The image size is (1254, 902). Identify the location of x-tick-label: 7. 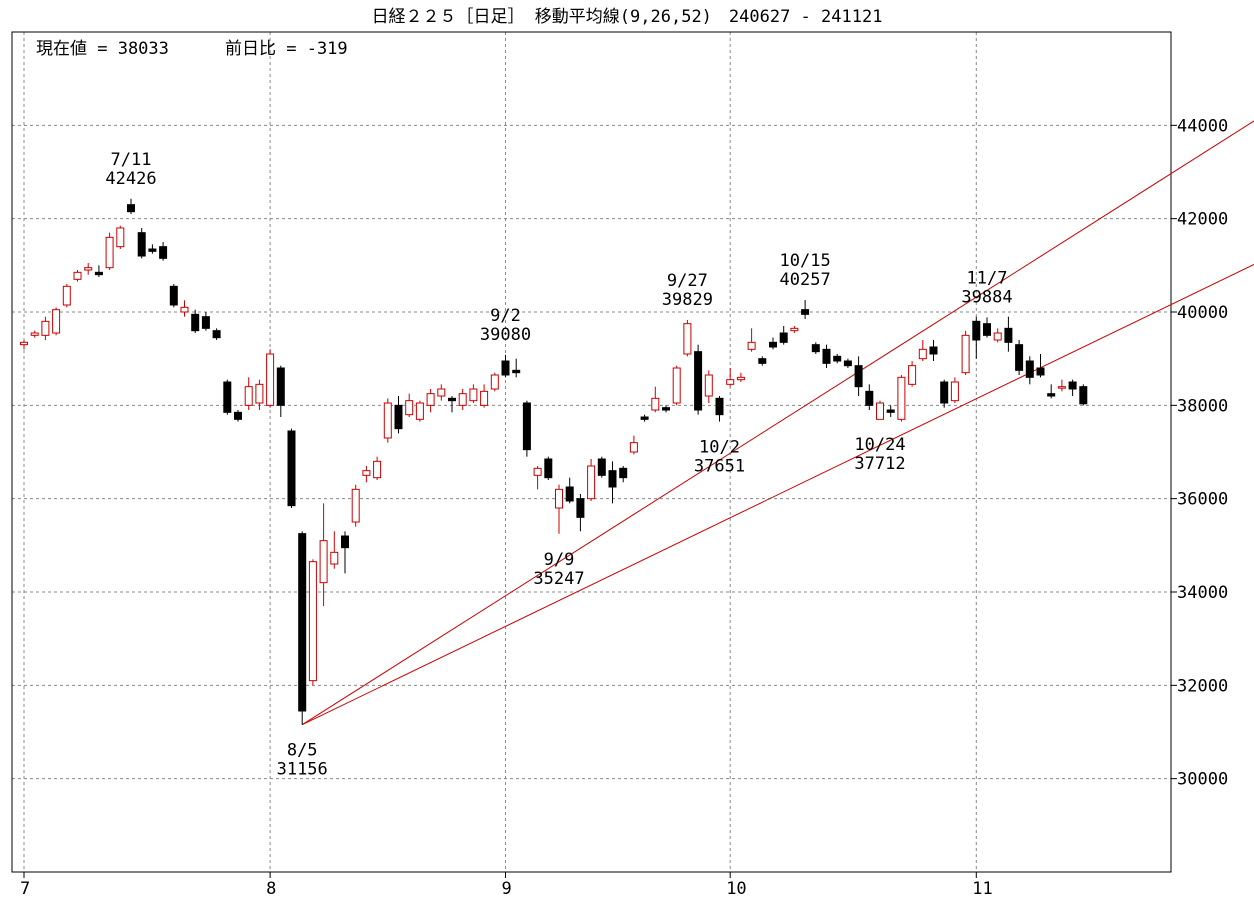
(25, 889).